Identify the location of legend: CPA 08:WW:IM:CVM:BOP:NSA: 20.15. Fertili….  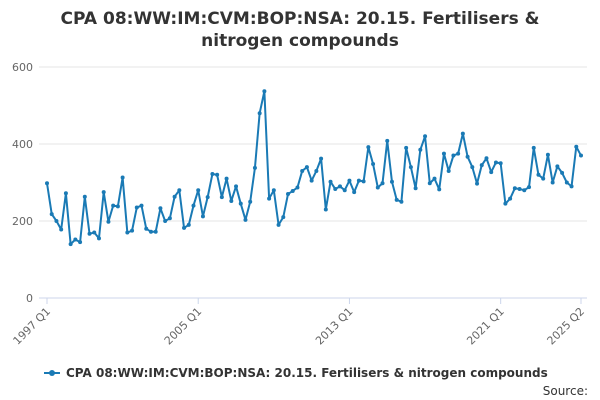
(296, 373).